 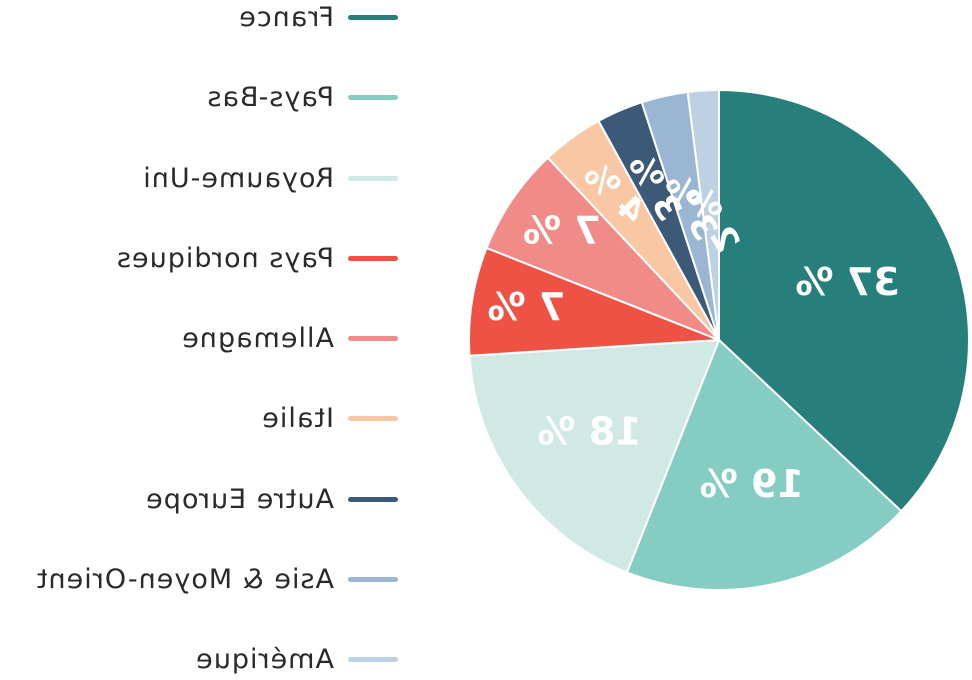 I want to click on slice-label-allemagne: 7 %, so click(x=562, y=231).